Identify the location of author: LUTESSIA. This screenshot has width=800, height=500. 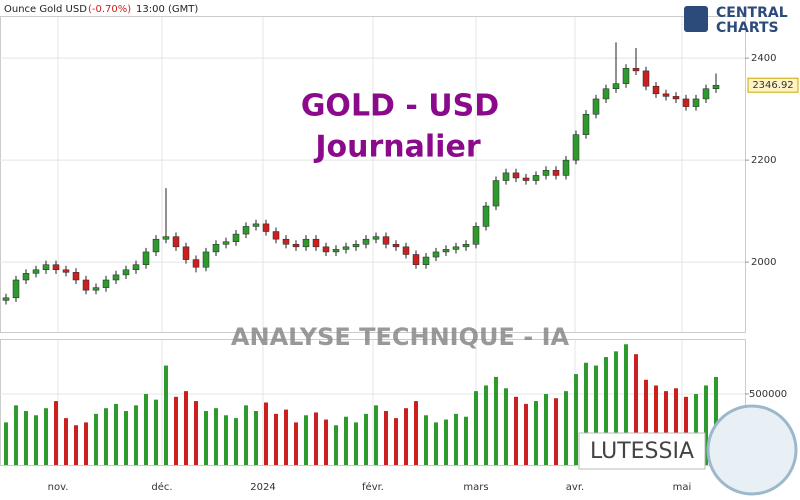
(642, 451).